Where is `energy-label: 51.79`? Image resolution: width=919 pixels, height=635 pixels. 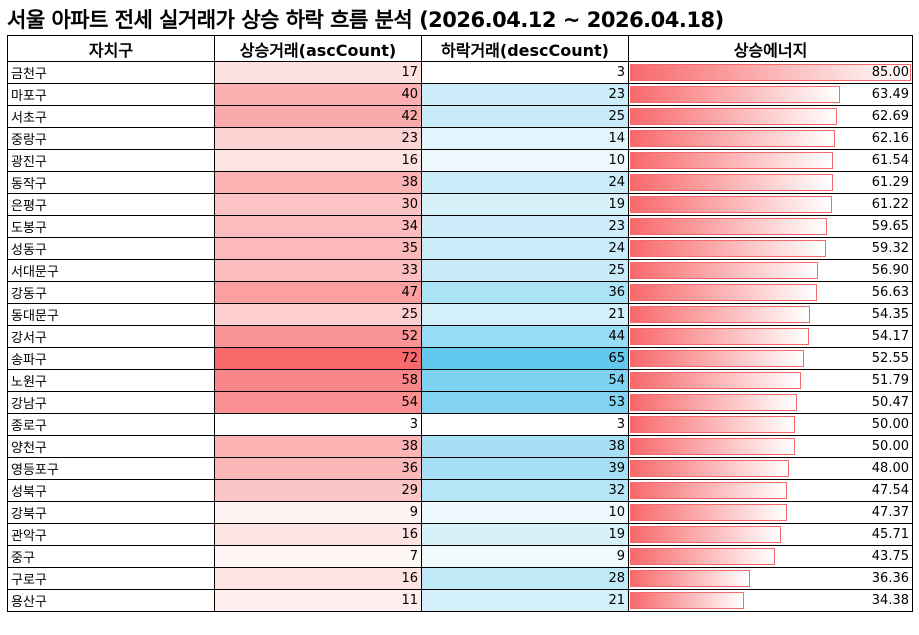 energy-label: 51.79 is located at coordinates (890, 380).